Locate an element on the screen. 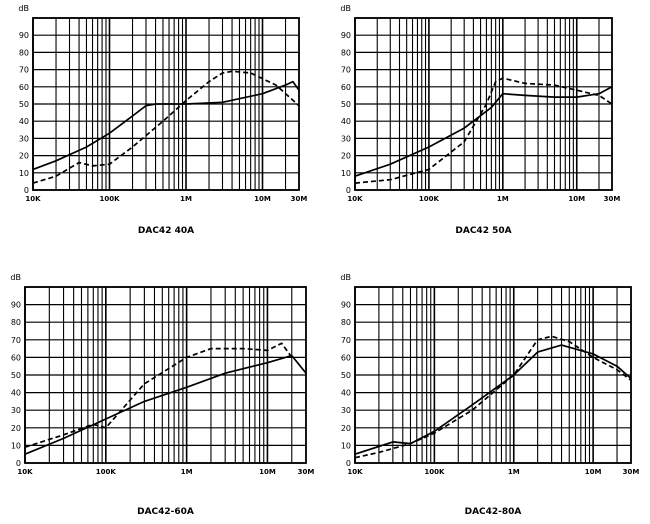 This screenshot has width=650, height=524. chart-title: DAC42 50A is located at coordinates (483, 231).